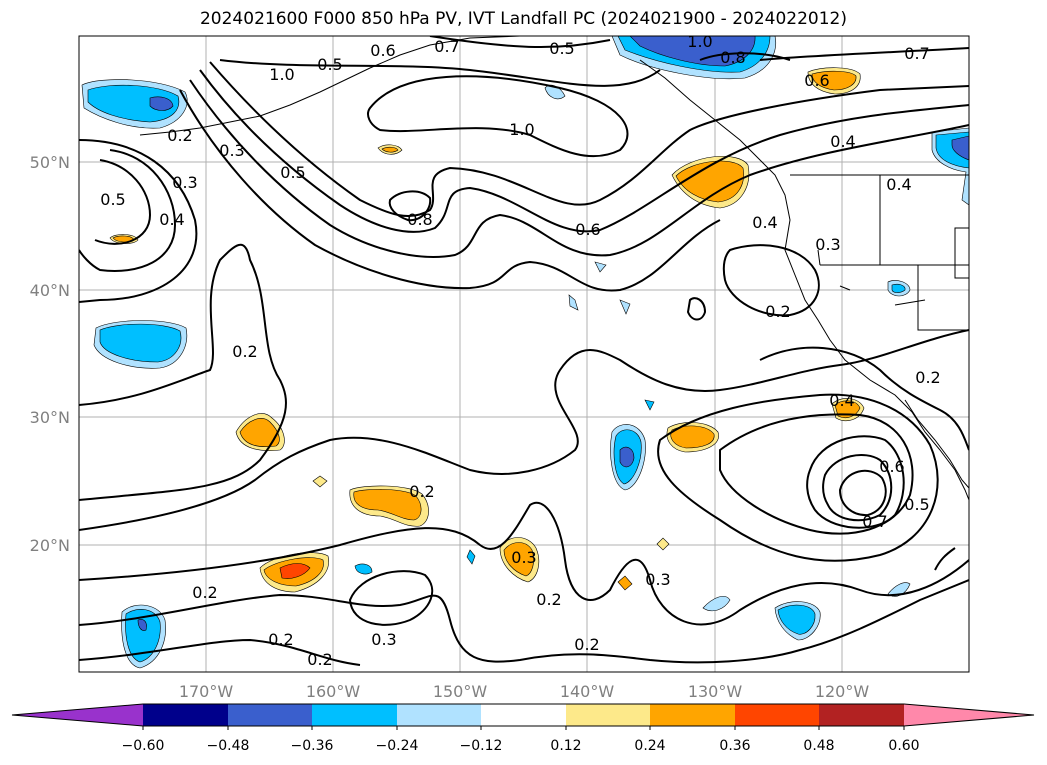 This screenshot has height=765, width=1047. I want to click on lat-label: 50°N, so click(50, 162).